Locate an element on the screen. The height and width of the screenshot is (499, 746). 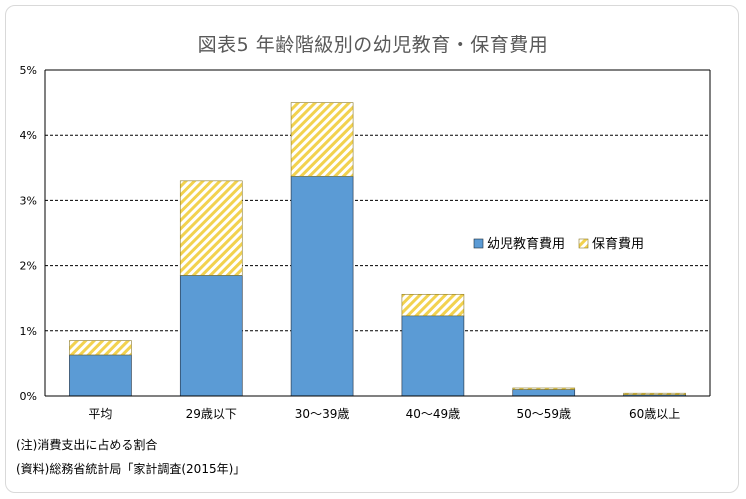
y-tick-label: 4% is located at coordinates (28, 135).